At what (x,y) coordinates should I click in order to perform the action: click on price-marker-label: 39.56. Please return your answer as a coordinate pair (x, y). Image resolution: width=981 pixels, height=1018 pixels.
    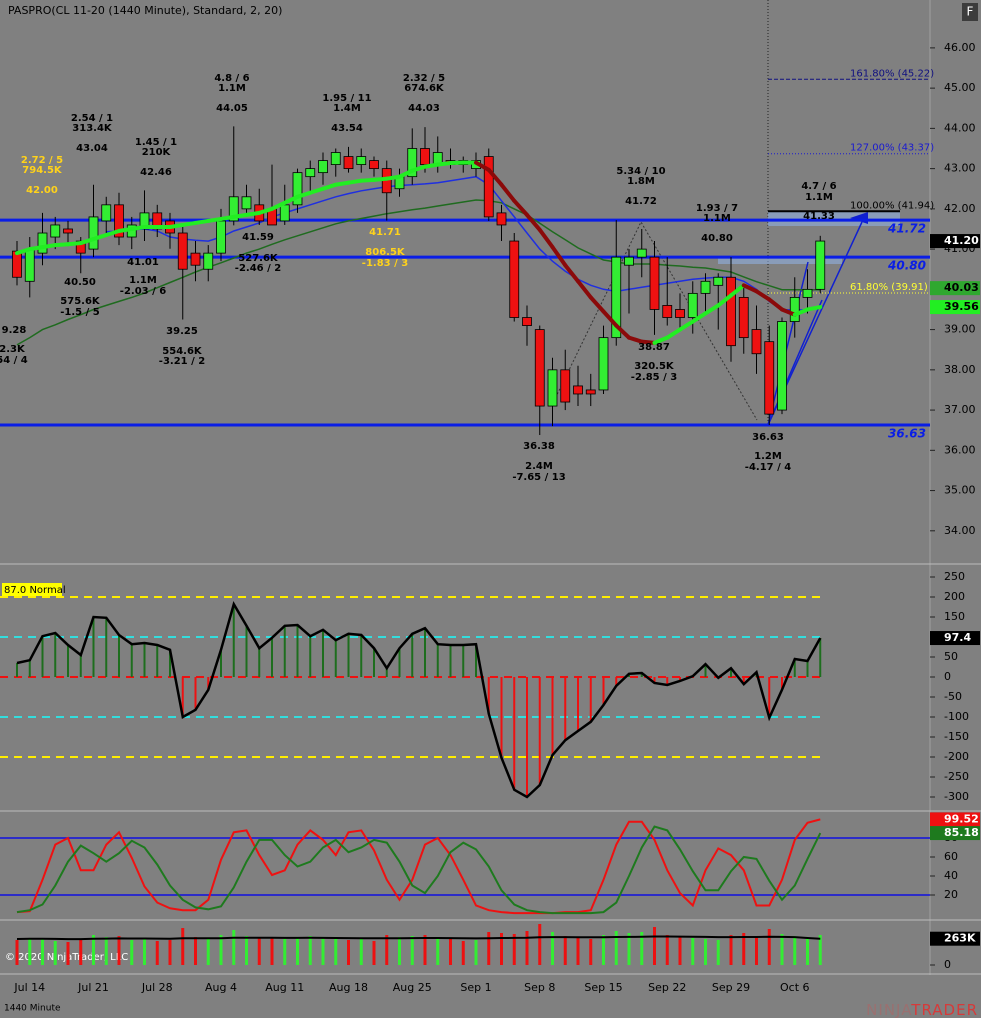
    Looking at the image, I should click on (961, 306).